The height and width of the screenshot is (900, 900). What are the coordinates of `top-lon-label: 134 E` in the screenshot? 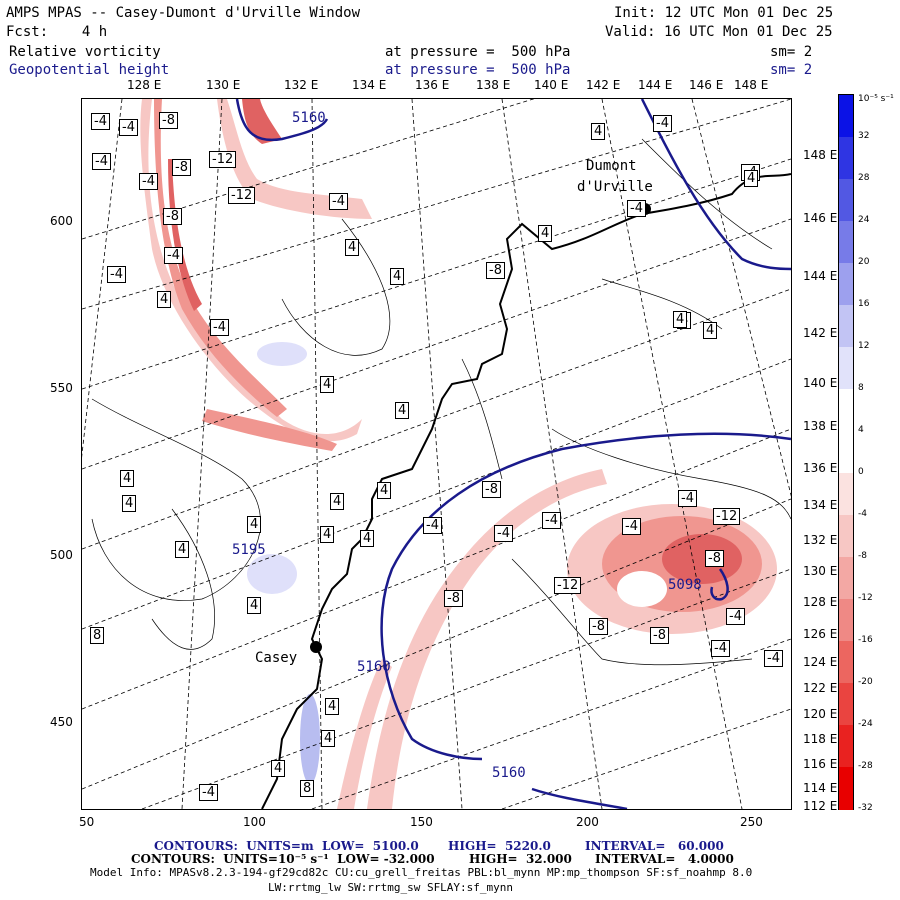 It's located at (369, 85).